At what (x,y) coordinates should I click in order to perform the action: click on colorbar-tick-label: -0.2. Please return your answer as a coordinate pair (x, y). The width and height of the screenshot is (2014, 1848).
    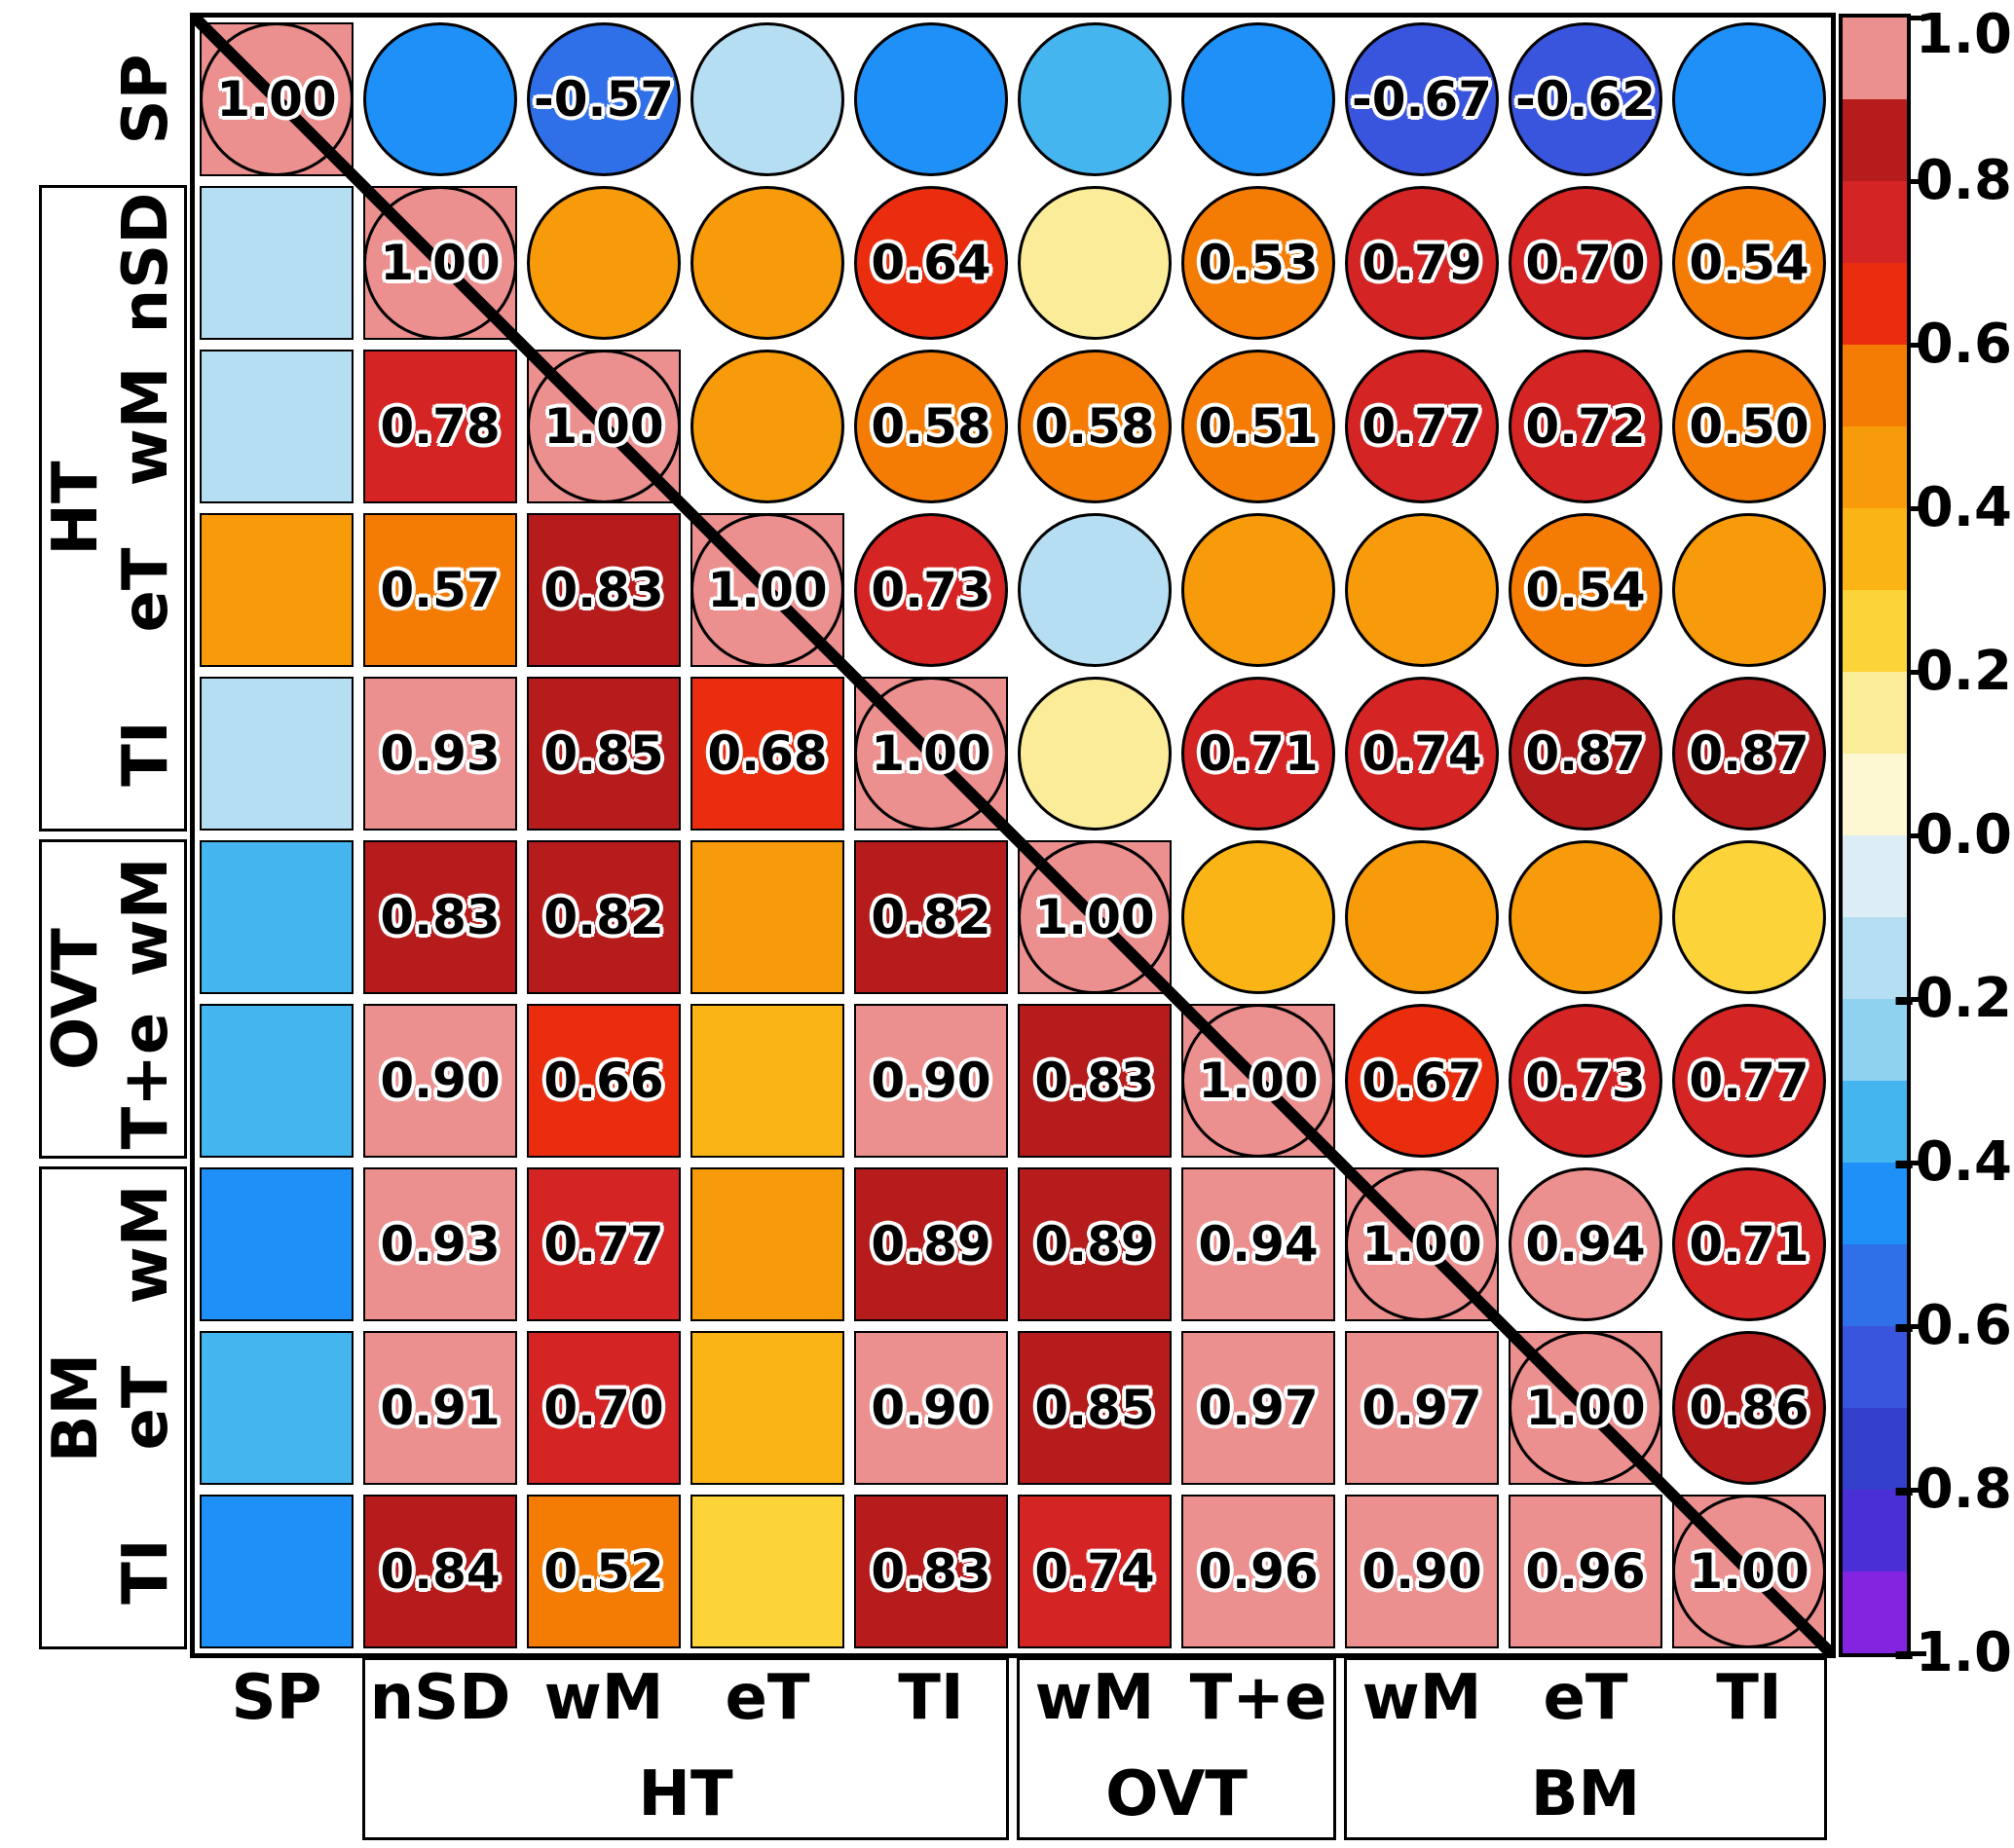
    Looking at the image, I should click on (1952, 998).